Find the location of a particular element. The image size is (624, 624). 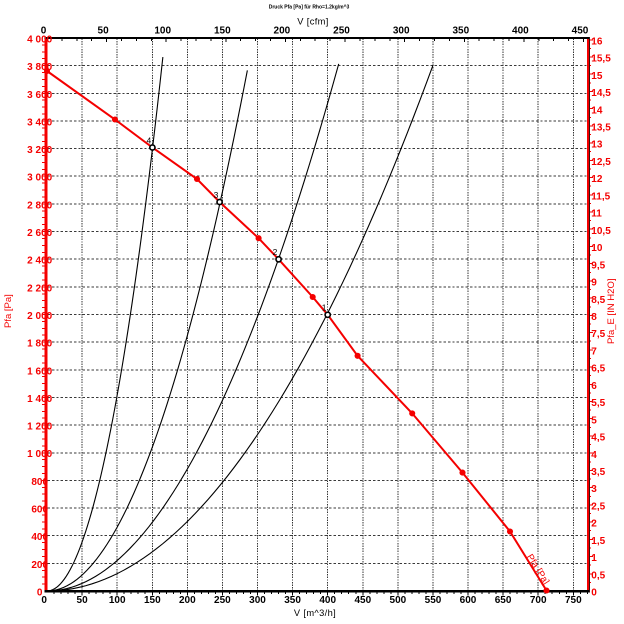

svg-text: 3 800 is located at coordinates (39, 67).